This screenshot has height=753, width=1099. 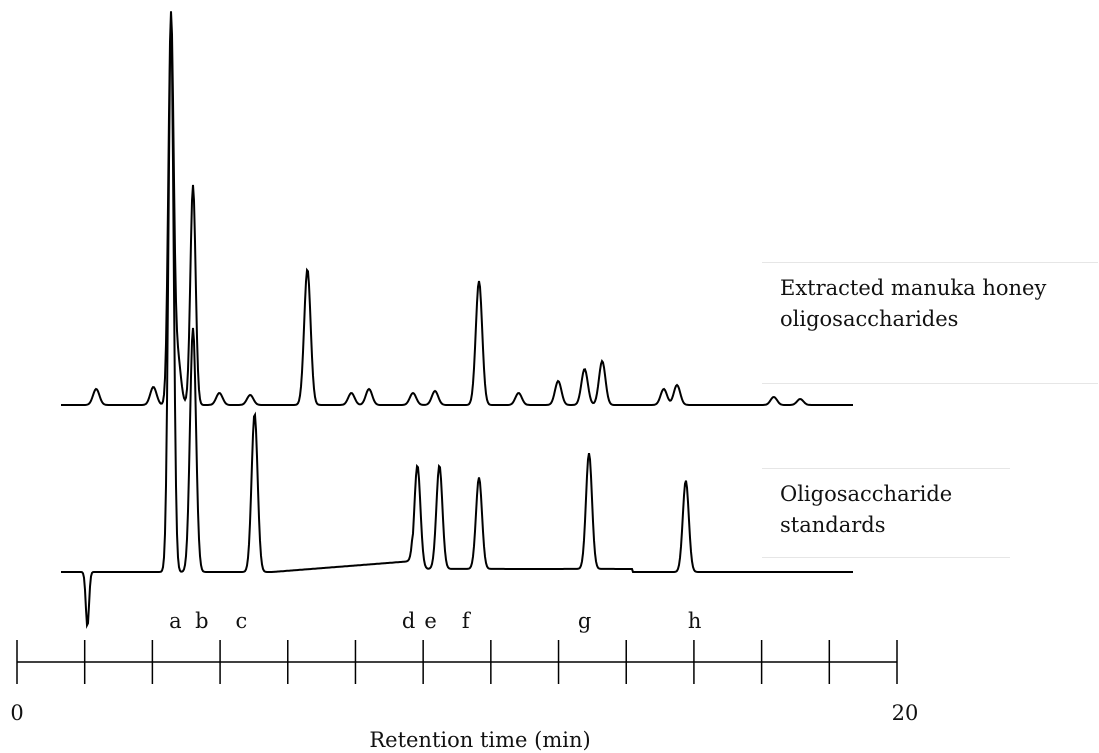 What do you see at coordinates (430, 621) in the screenshot?
I see `peak-label-e: e` at bounding box center [430, 621].